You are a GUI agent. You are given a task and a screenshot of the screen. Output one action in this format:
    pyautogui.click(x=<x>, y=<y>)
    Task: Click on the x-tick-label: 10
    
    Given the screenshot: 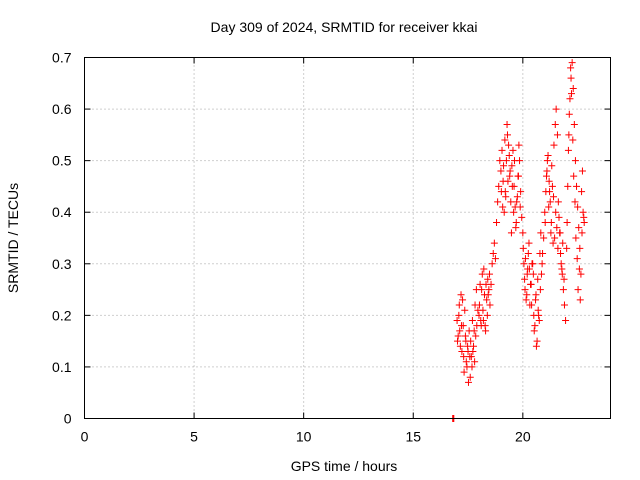 What is the action you would take?
    pyautogui.click(x=304, y=437)
    